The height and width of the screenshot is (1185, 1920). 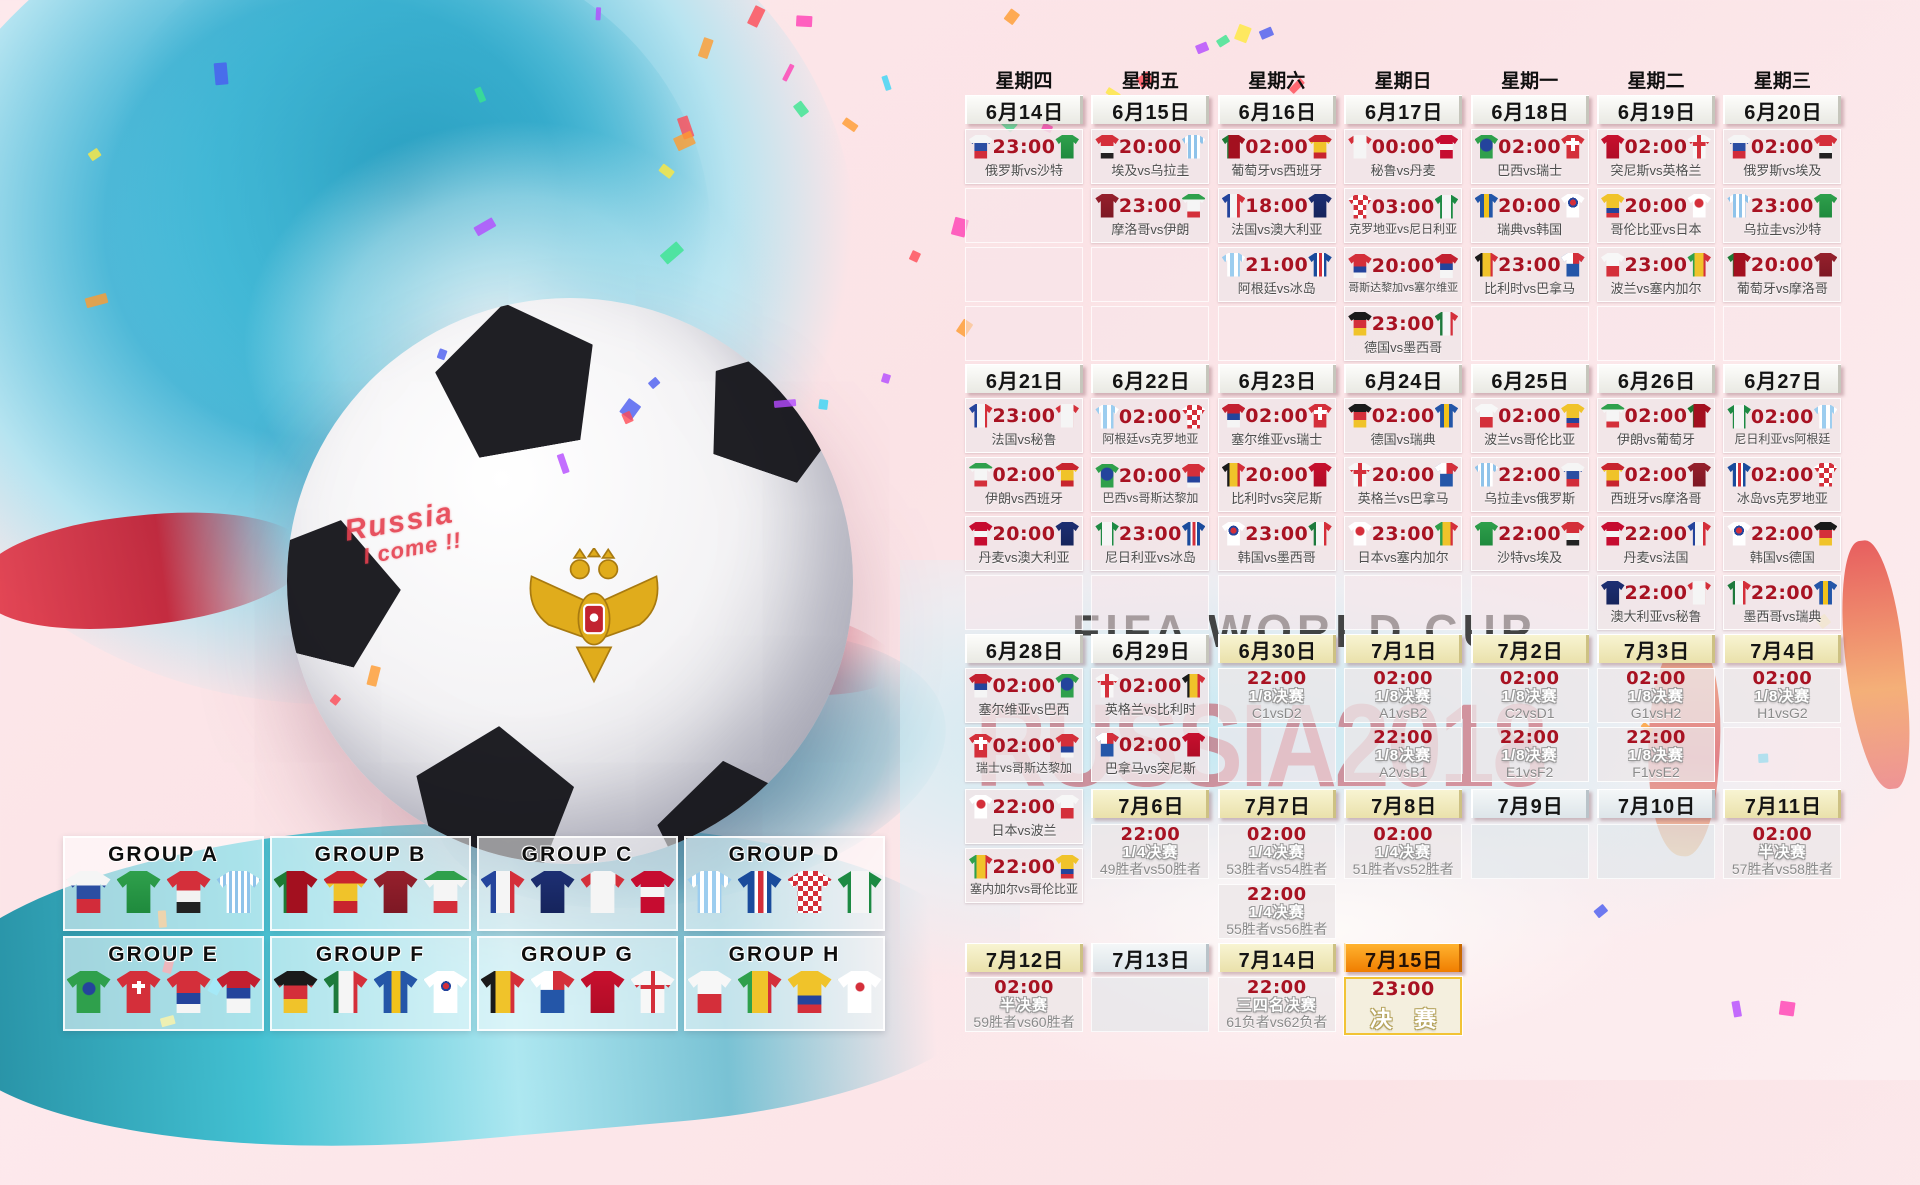 I want to click on knockout-cell: 02:00 1/8决赛 A1vsB2, so click(x=1403, y=695).